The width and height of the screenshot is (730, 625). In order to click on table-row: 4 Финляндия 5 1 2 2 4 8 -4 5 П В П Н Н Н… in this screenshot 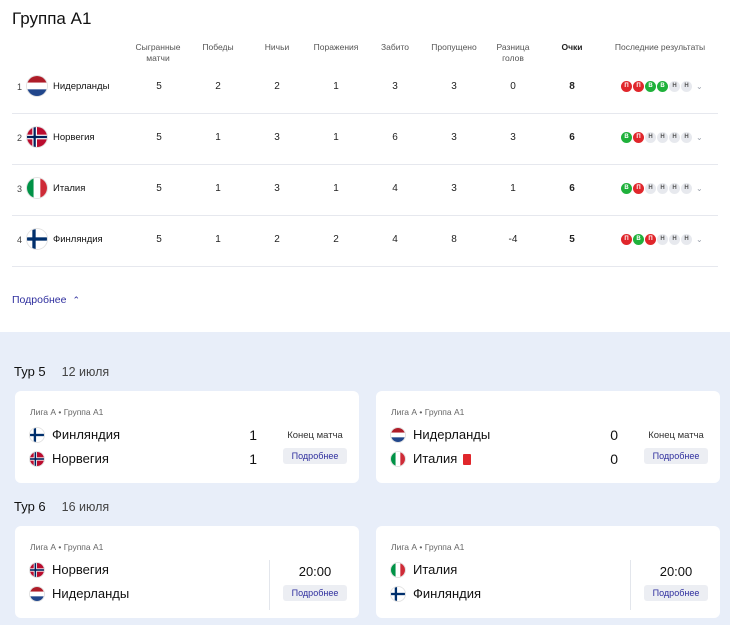, I will do `click(365, 241)`.